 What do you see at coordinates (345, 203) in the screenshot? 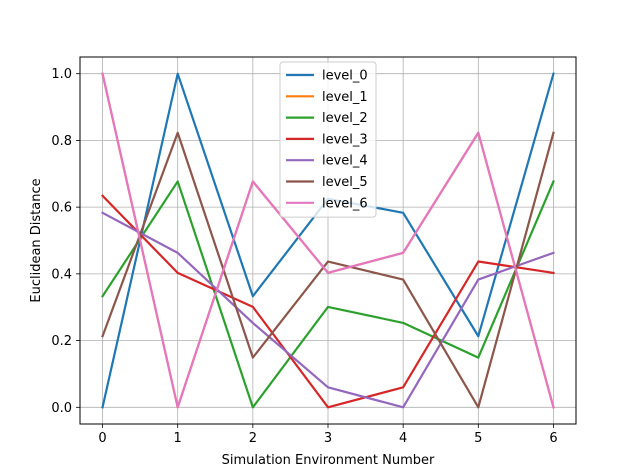
I see `legend-label: level_6` at bounding box center [345, 203].